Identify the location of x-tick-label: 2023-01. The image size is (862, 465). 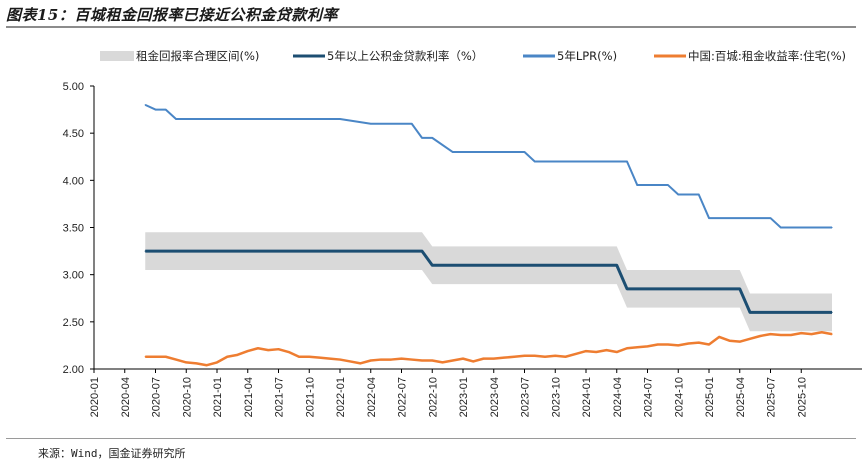
(464, 397).